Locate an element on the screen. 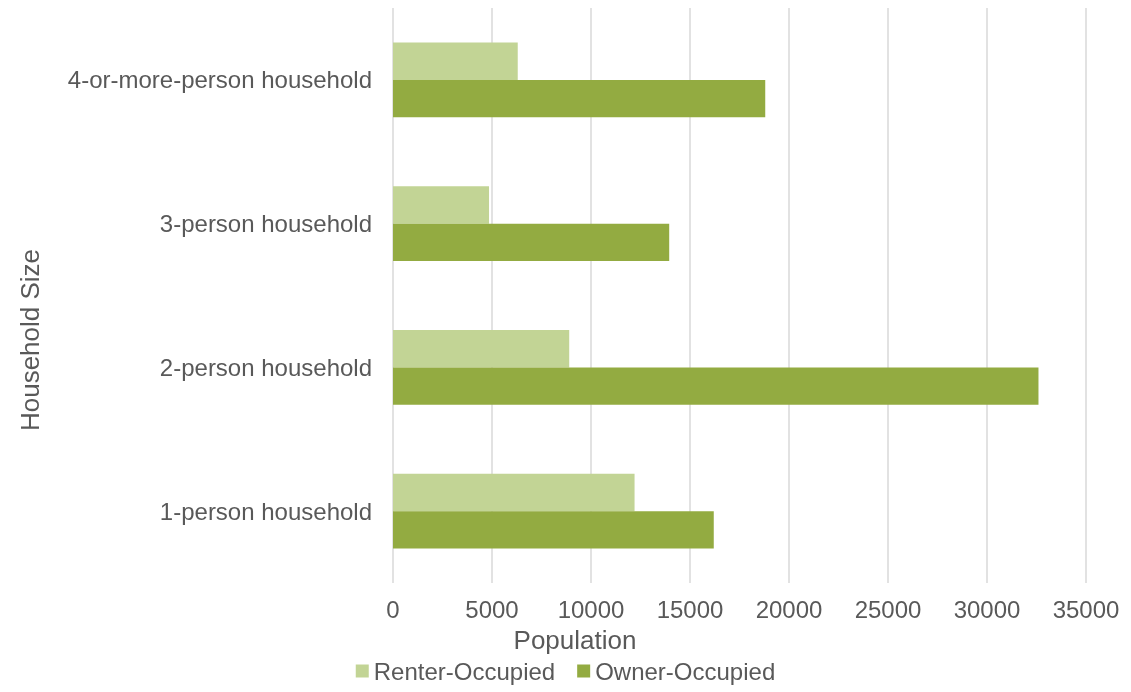 The height and width of the screenshot is (692, 1131). x-tick-label: 15000 is located at coordinates (690, 609).